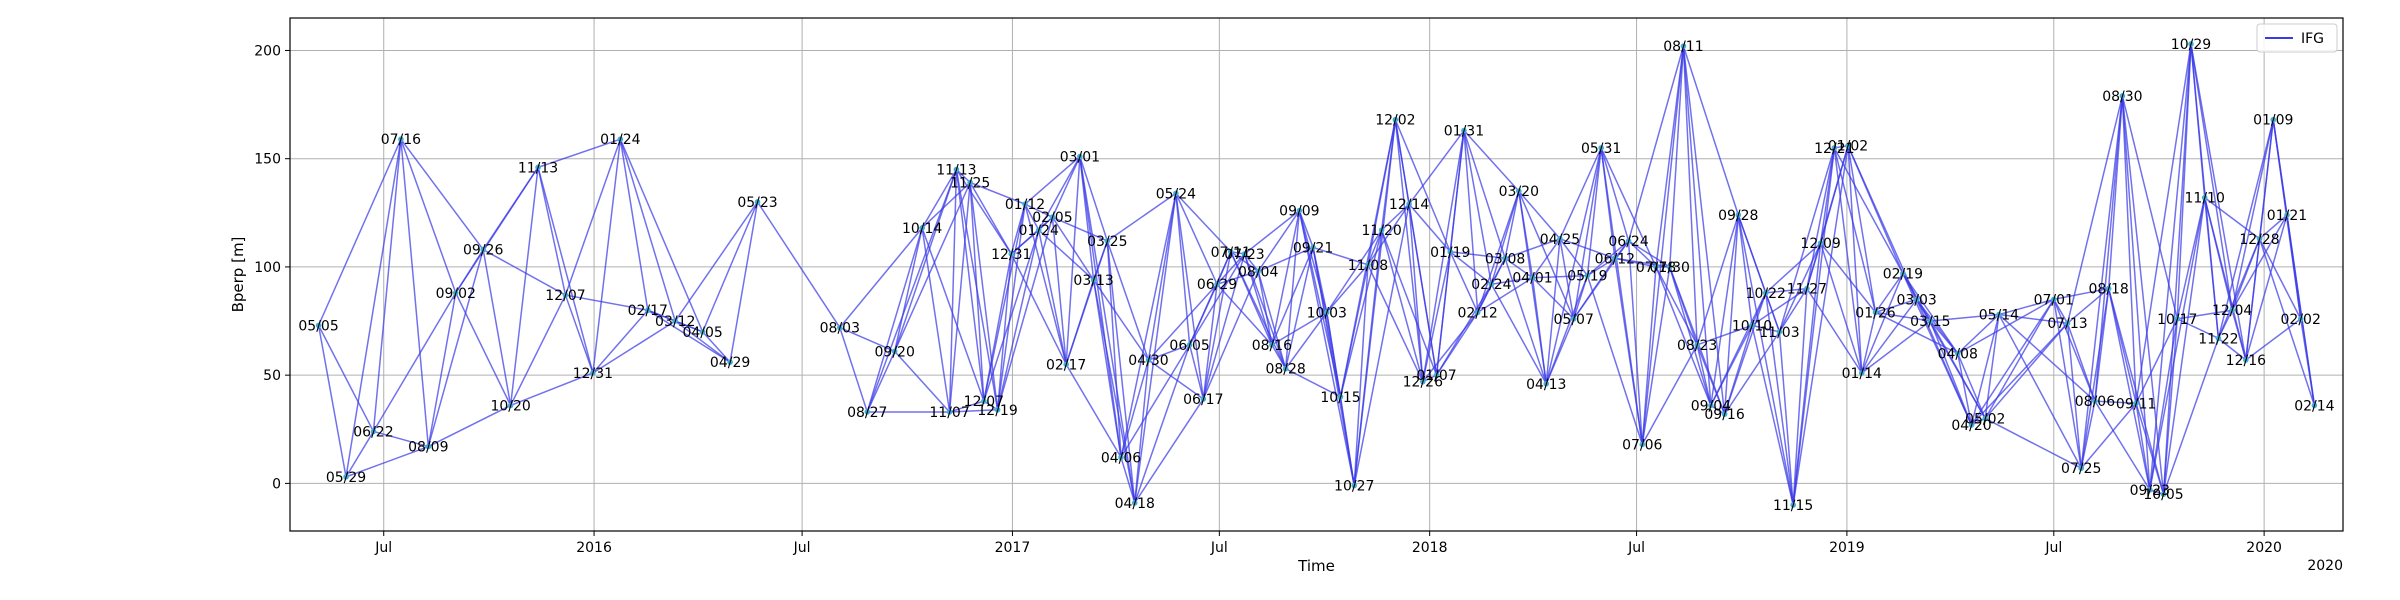  I want to click on acquisition-date-label: 08/27, so click(867, 413).